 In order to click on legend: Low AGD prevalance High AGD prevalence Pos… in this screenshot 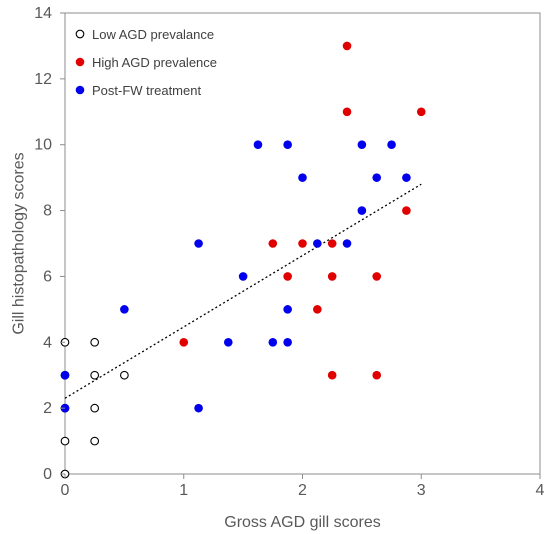, I will do `click(146, 62)`.